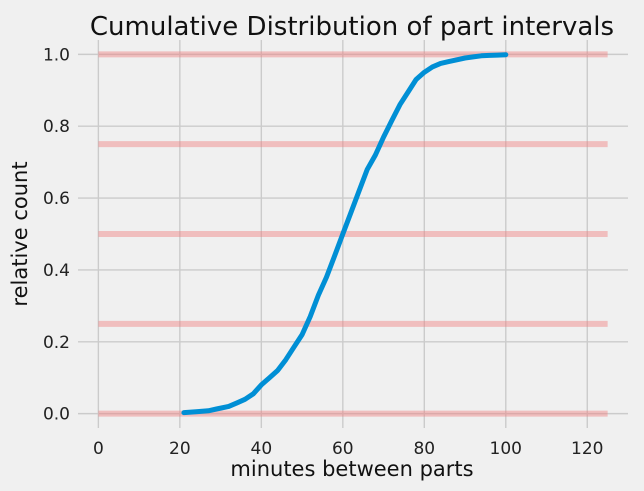  Describe the element at coordinates (20, 233) in the screenshot. I see `y-axis-label: relative count` at that location.